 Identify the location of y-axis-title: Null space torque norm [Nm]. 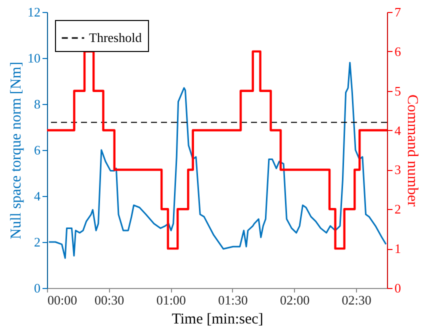
(16, 151).